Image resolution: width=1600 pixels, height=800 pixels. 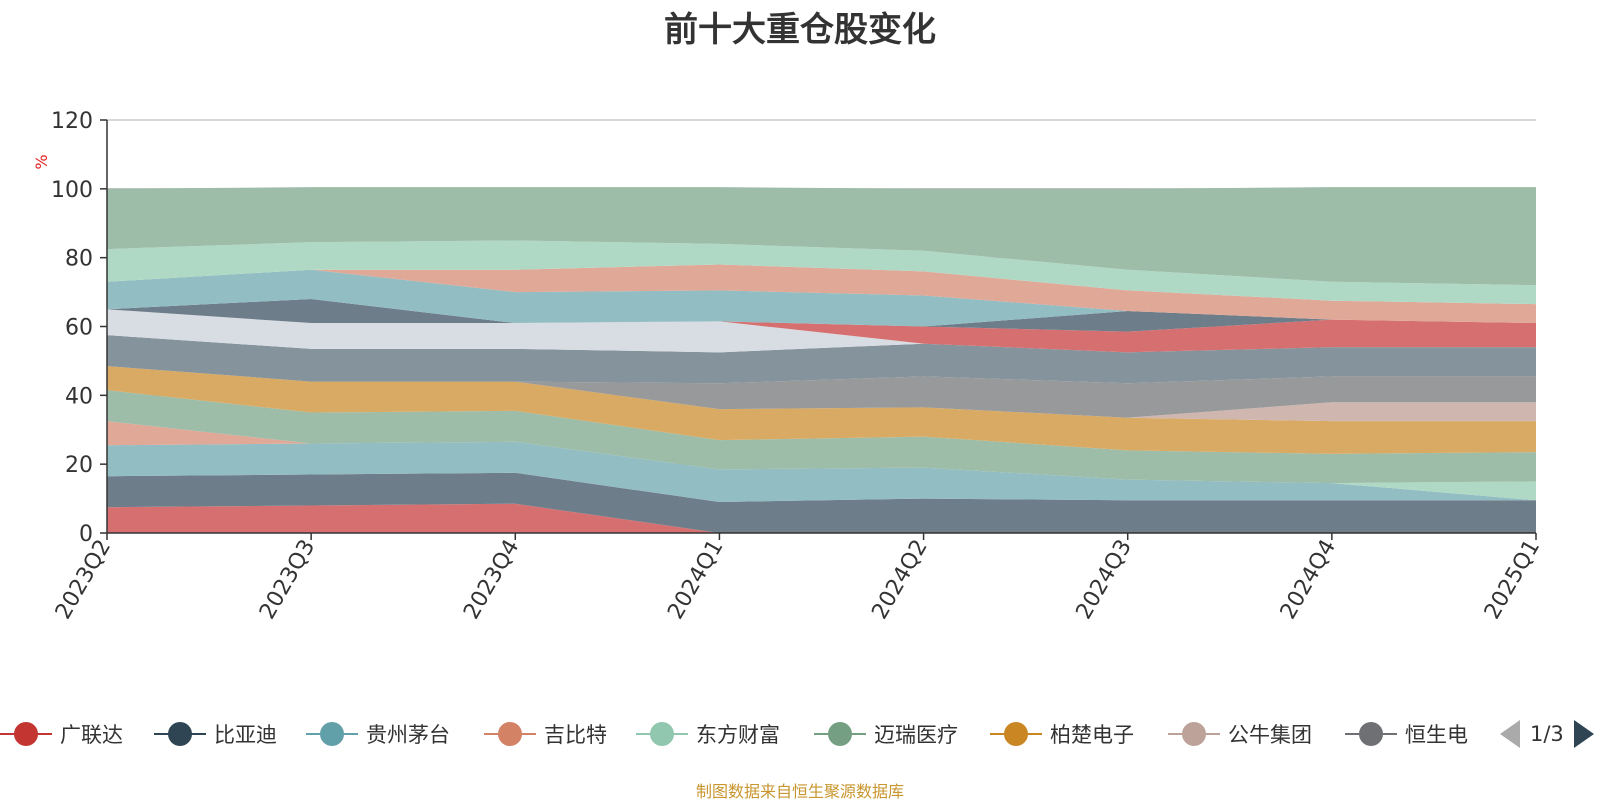 What do you see at coordinates (695, 580) in the screenshot?
I see `x-tick-label: 2024Q1` at bounding box center [695, 580].